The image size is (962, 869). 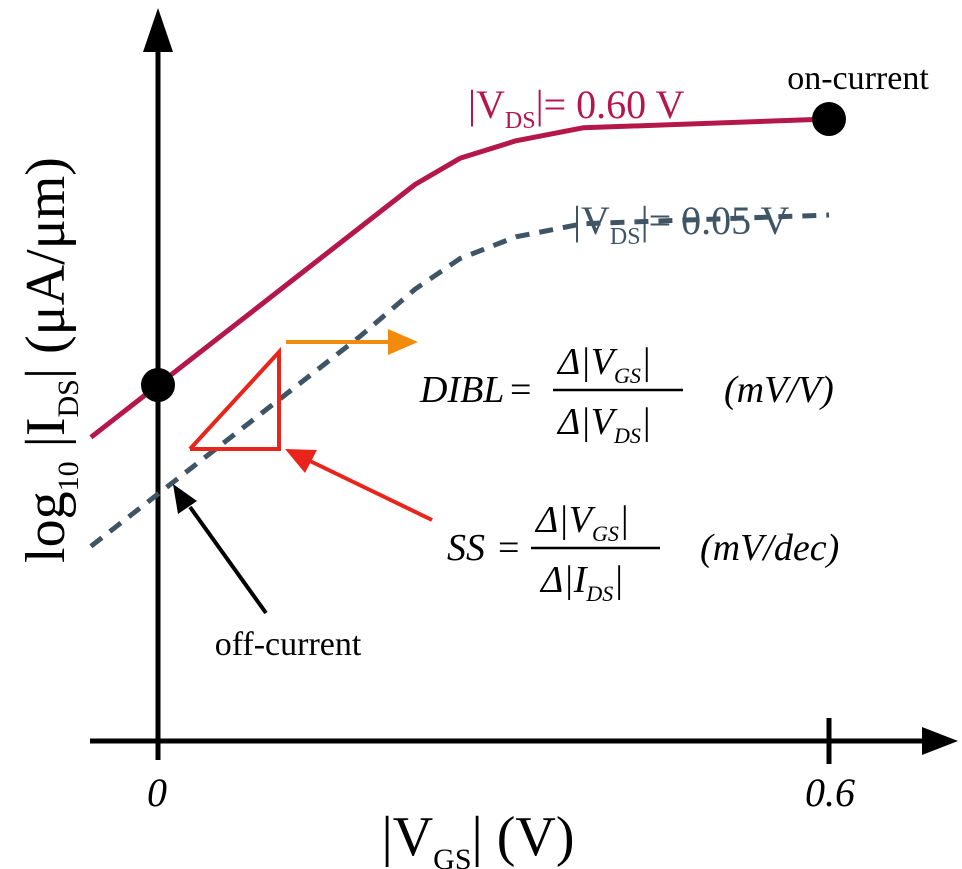 What do you see at coordinates (508, 548) in the screenshot?
I see `ss-equals: =` at bounding box center [508, 548].